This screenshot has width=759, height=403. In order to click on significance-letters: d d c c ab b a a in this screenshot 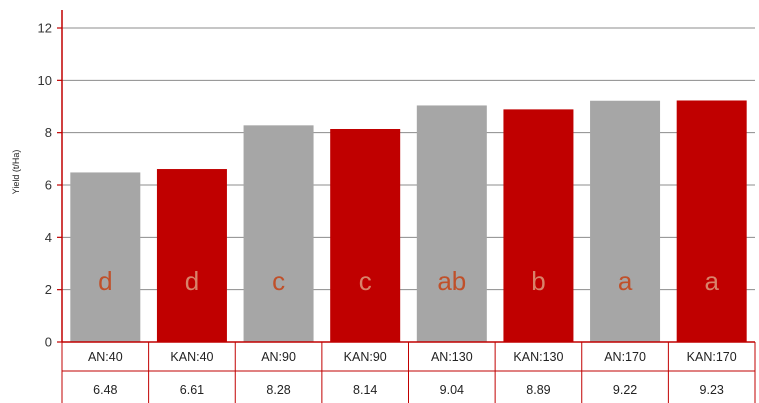, I will do `click(408, 281)`.